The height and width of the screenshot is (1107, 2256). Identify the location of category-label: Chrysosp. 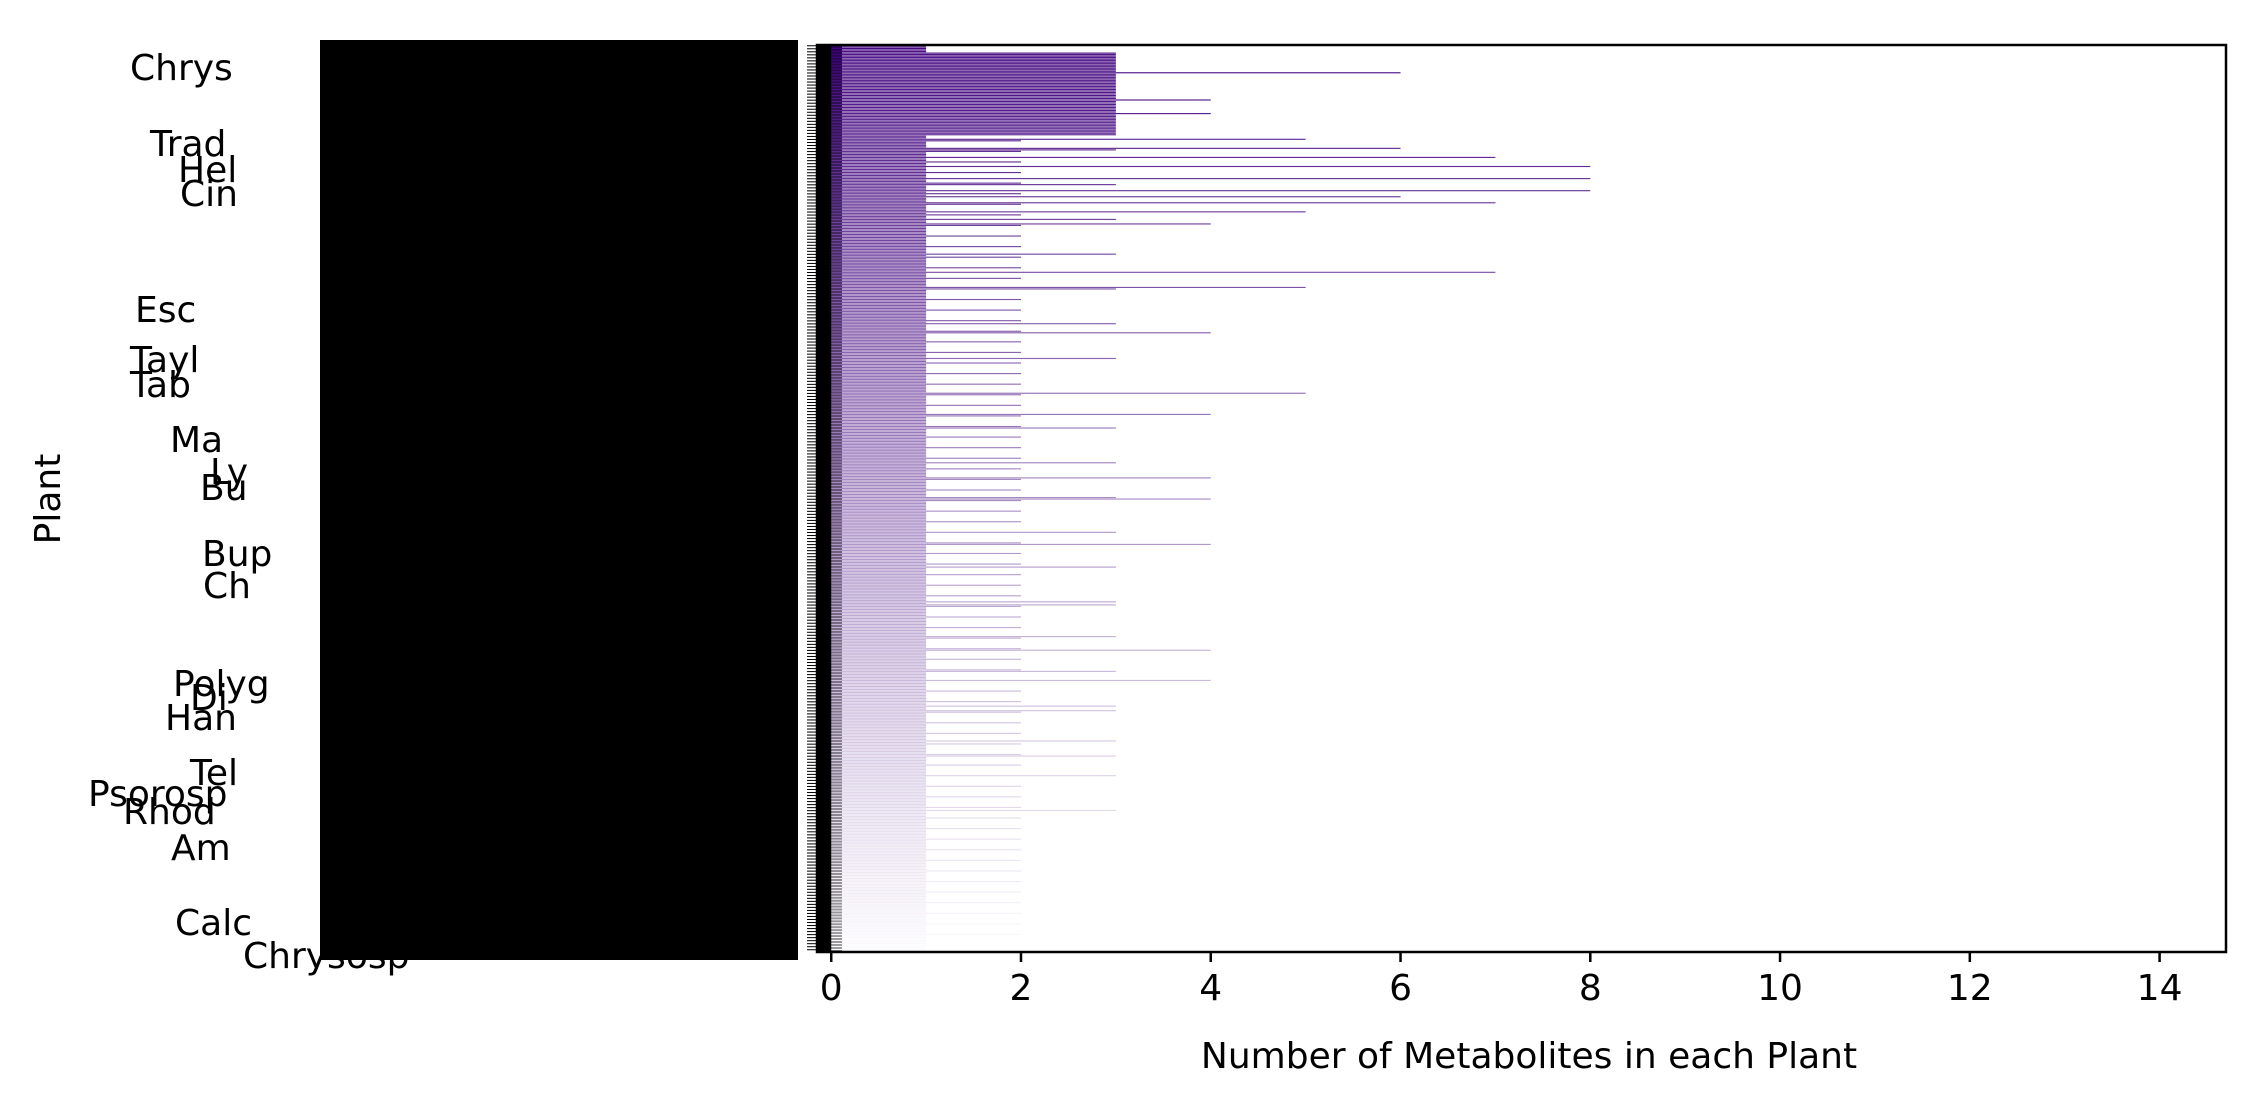
(326, 956).